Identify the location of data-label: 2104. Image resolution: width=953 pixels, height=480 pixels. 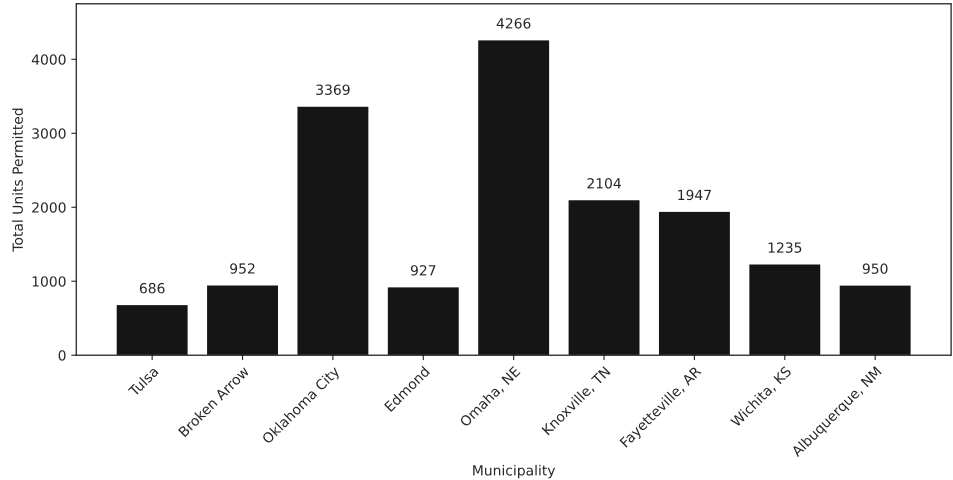
(604, 183).